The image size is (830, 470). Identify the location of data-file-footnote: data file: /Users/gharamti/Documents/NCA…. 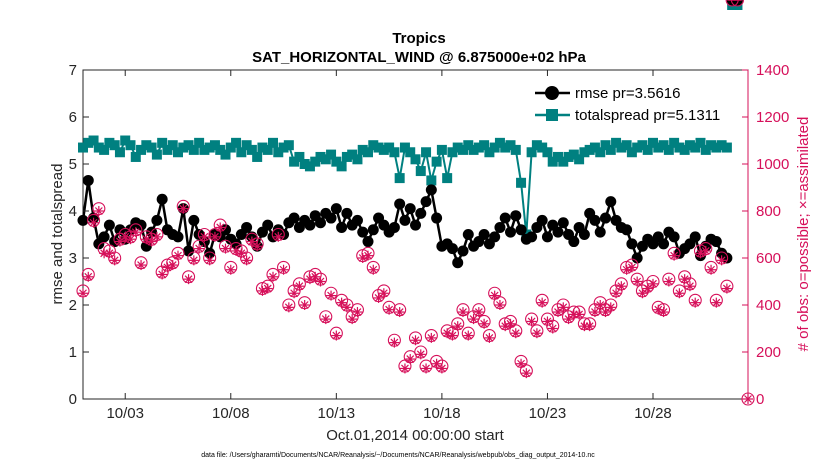
(398, 455).